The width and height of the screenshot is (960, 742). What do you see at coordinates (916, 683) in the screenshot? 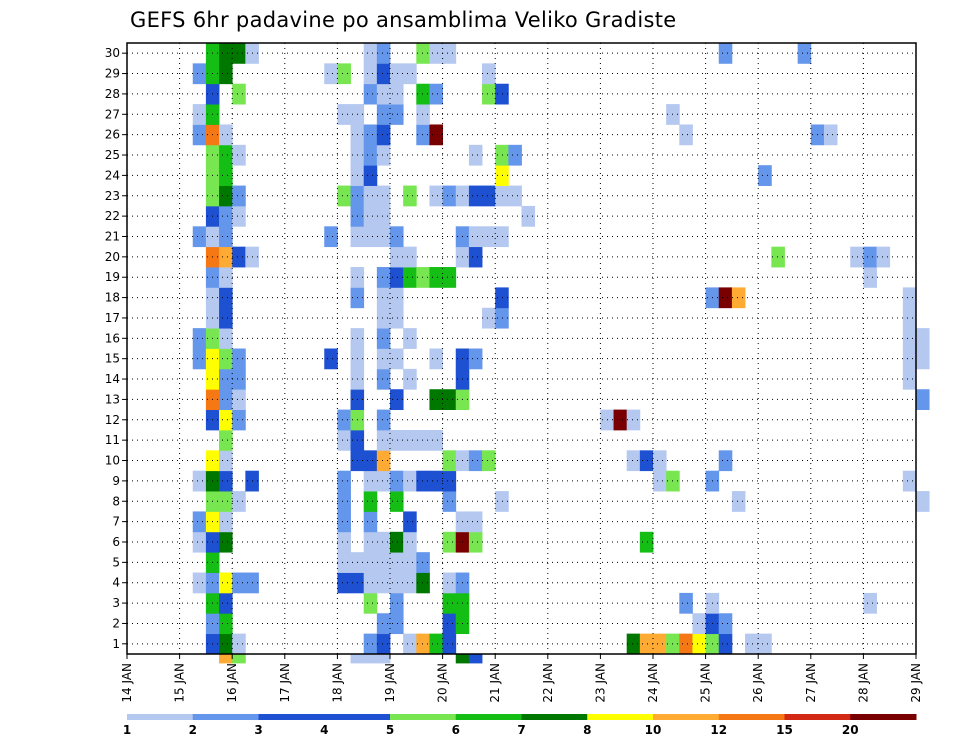
I see `x-tick-label: 29 JAN` at bounding box center [916, 683].